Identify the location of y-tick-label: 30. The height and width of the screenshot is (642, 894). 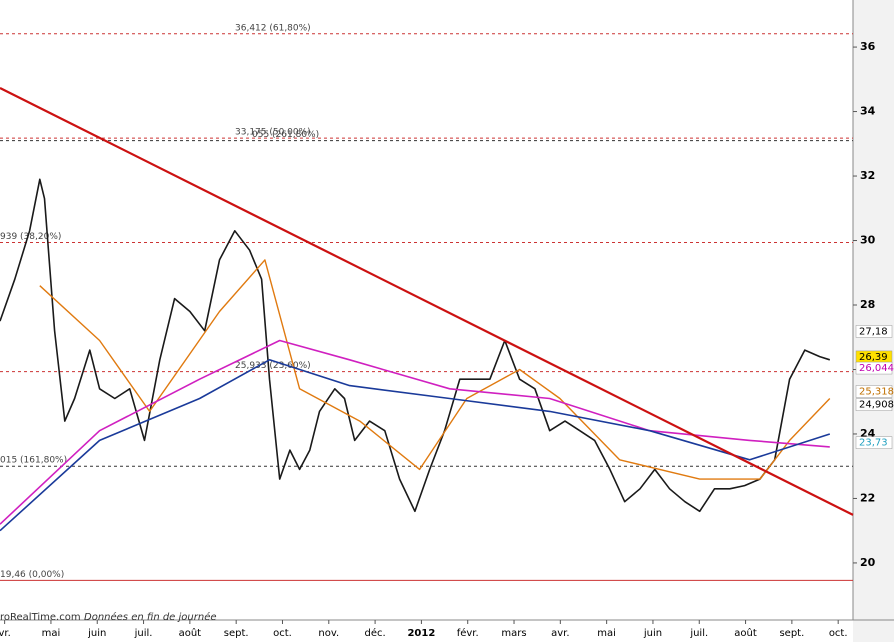
(868, 240).